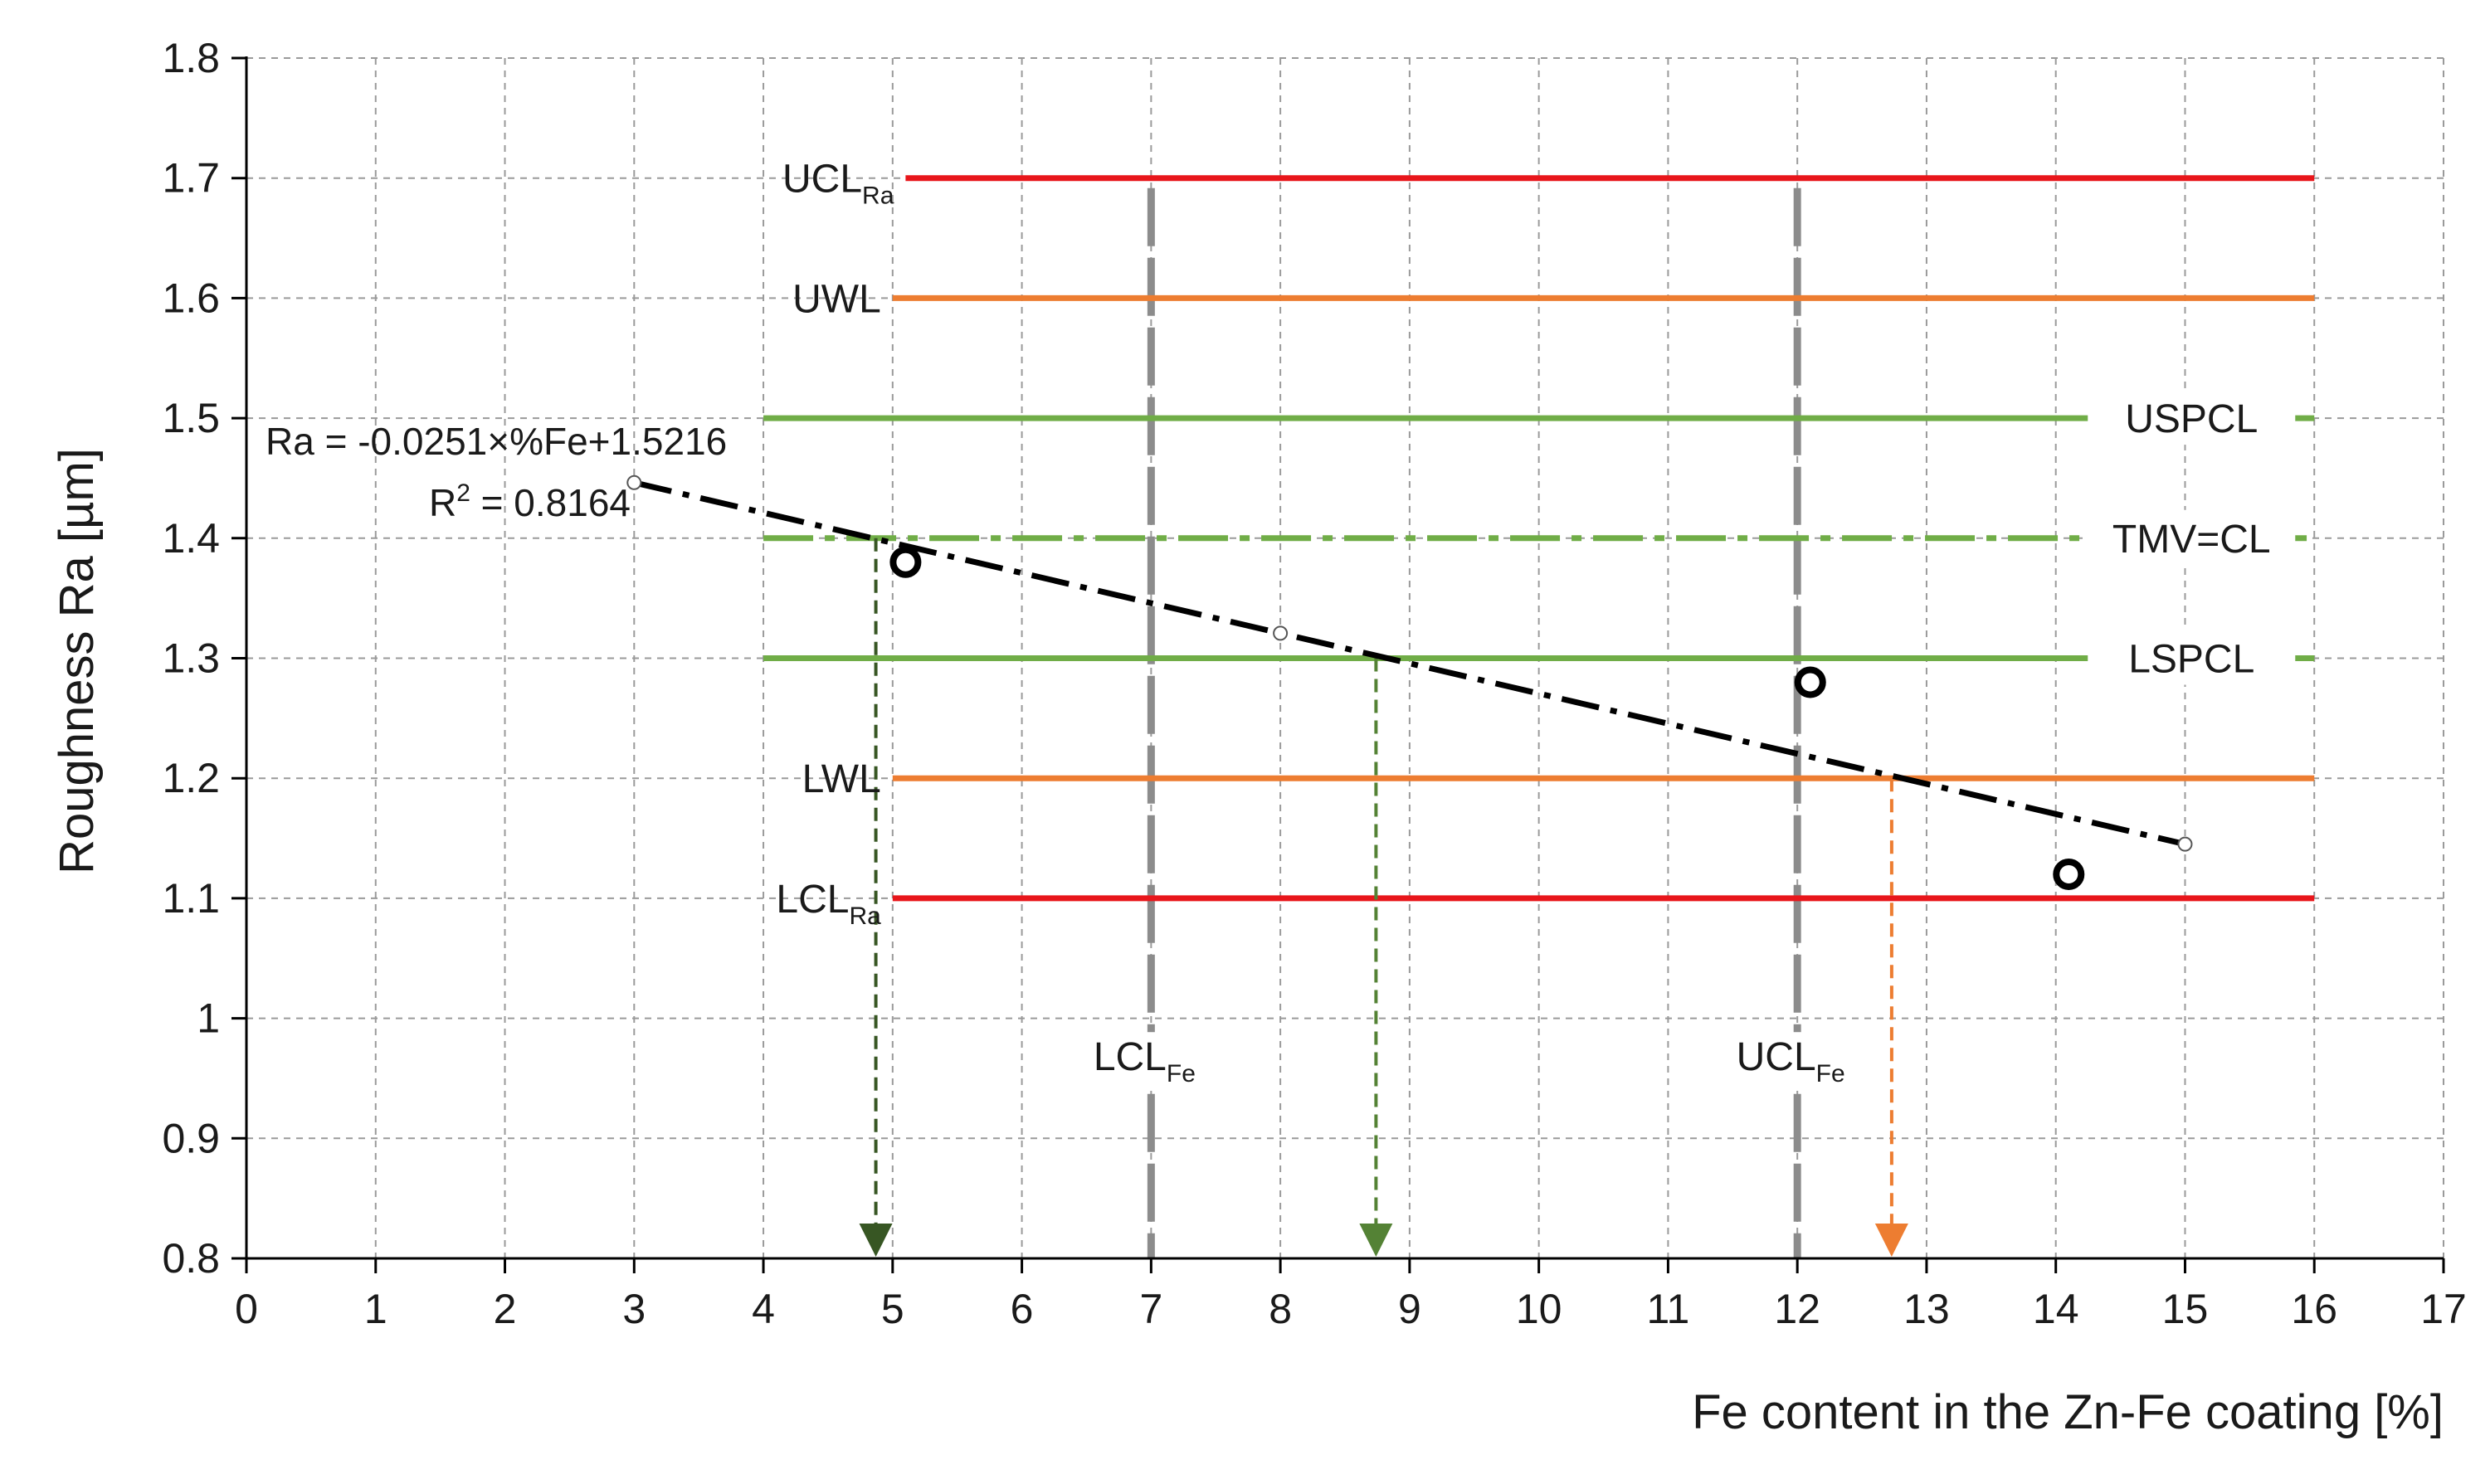 The height and width of the screenshot is (1484, 2490). Describe the element at coordinates (2443, 1309) in the screenshot. I see `x-tick-label: 17` at that location.